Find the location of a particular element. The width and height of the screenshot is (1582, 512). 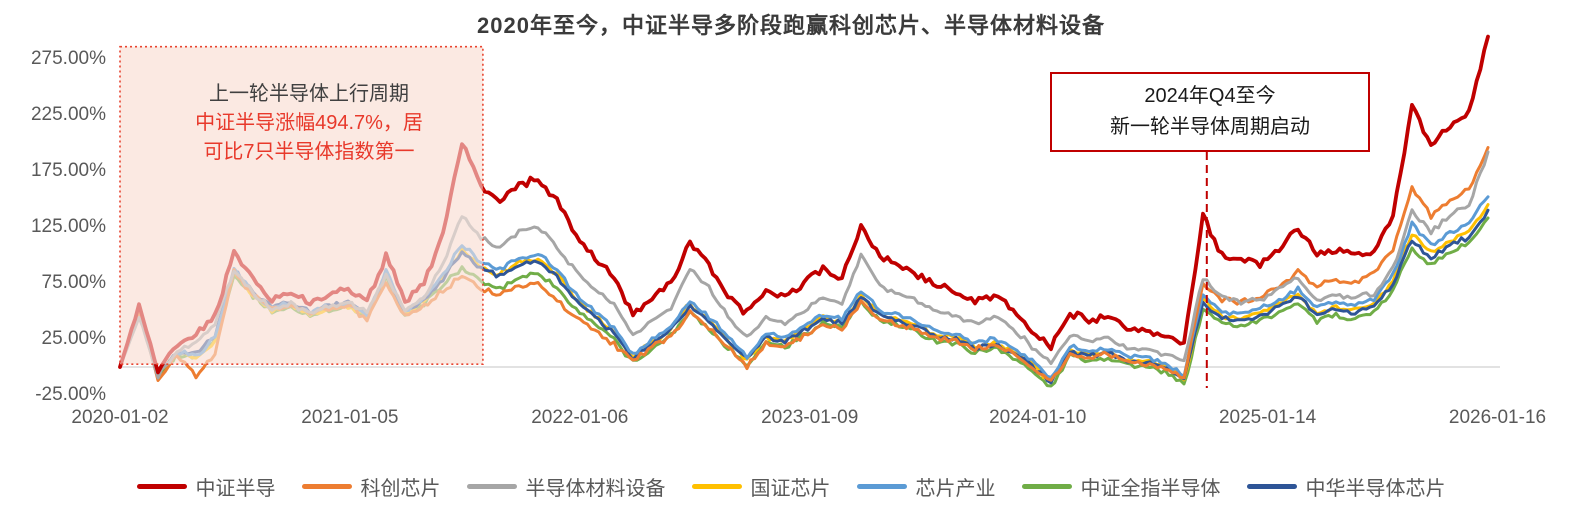

chart-legend: 中证半导 科创芯片 半导体材料设备 国证芯片 芯片产业 中证全指半导体 中华半导体芯片 is located at coordinates (791, 486).